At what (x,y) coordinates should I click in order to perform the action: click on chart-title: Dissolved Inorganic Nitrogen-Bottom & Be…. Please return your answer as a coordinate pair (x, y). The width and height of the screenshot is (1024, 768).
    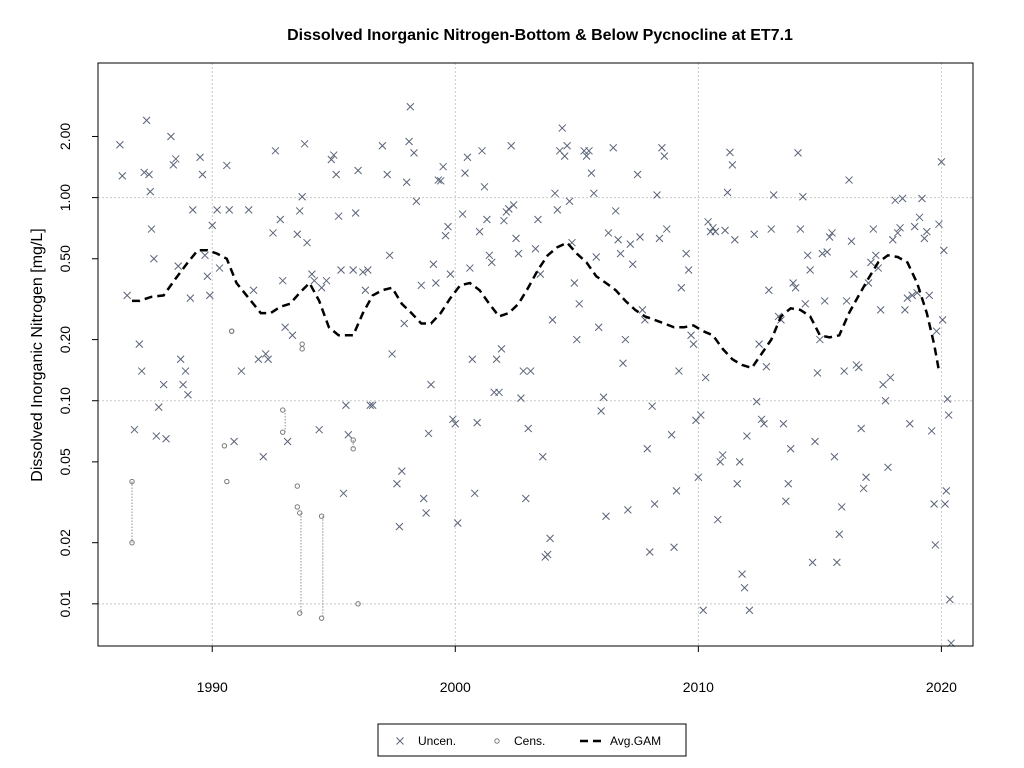
    Looking at the image, I should click on (540, 35).